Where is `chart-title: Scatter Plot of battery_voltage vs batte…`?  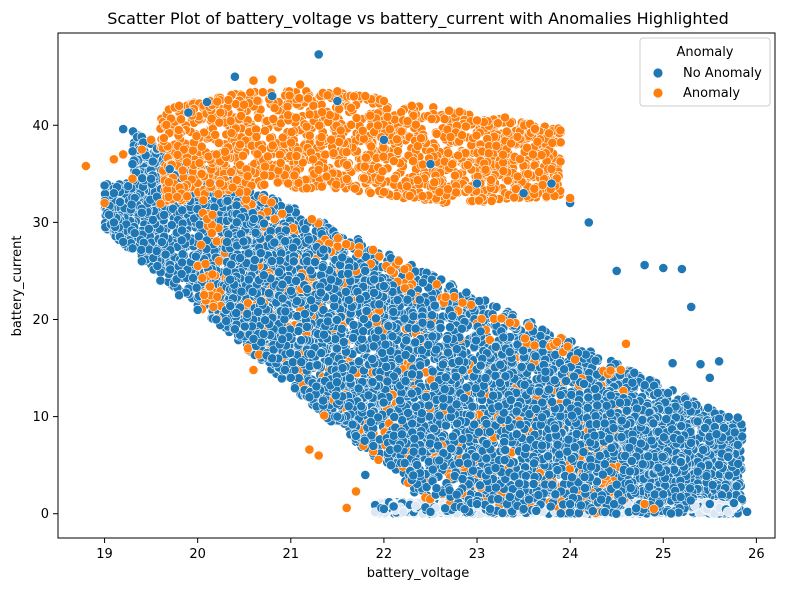 chart-title: Scatter Plot of battery_voltage vs batte… is located at coordinates (418, 19).